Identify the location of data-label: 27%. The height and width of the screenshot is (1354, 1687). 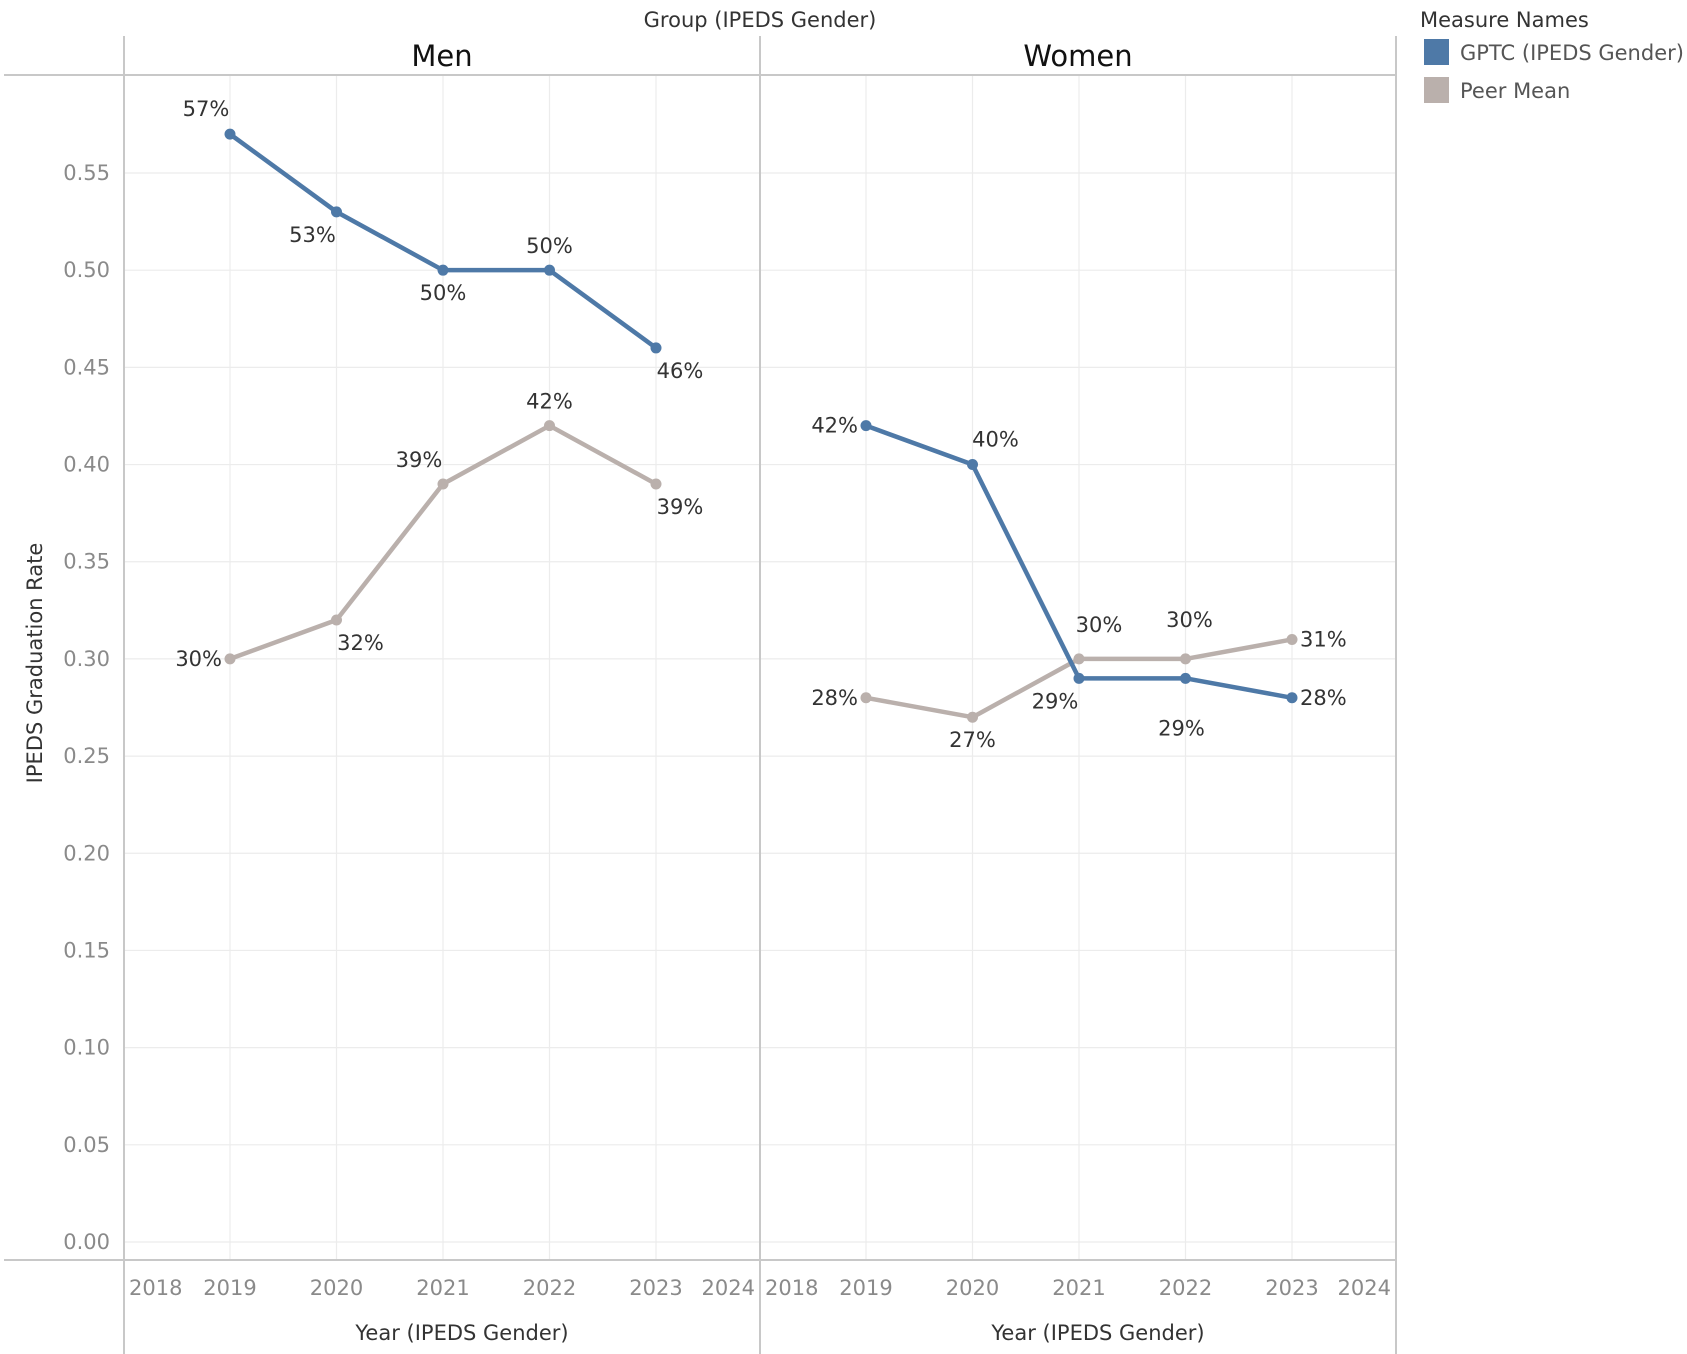
(972, 740).